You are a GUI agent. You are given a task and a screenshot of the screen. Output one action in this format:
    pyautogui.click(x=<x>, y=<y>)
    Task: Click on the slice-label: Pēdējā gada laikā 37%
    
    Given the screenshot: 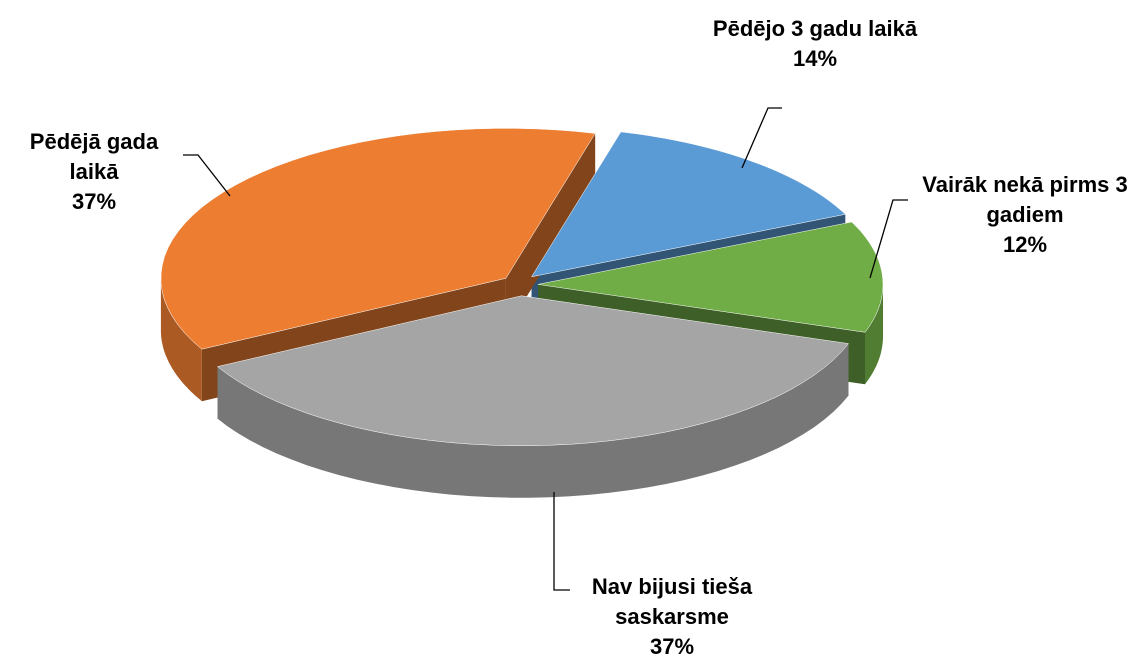 What is the action you would take?
    pyautogui.click(x=94, y=172)
    